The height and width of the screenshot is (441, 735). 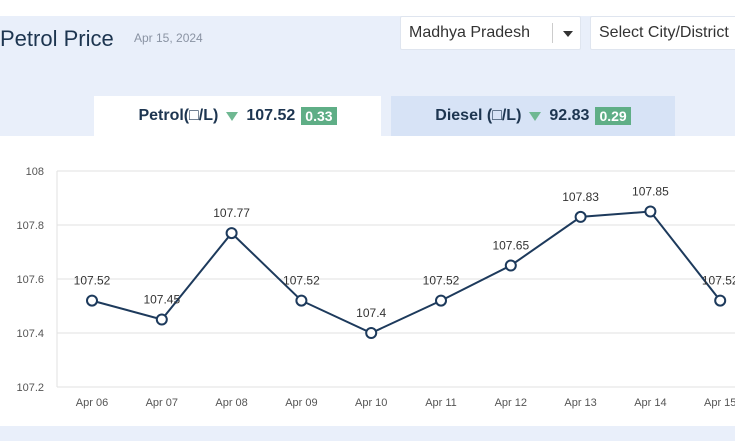 What do you see at coordinates (319, 116) in the screenshot?
I see `tab-petrol-change-badge: 0.33` at bounding box center [319, 116].